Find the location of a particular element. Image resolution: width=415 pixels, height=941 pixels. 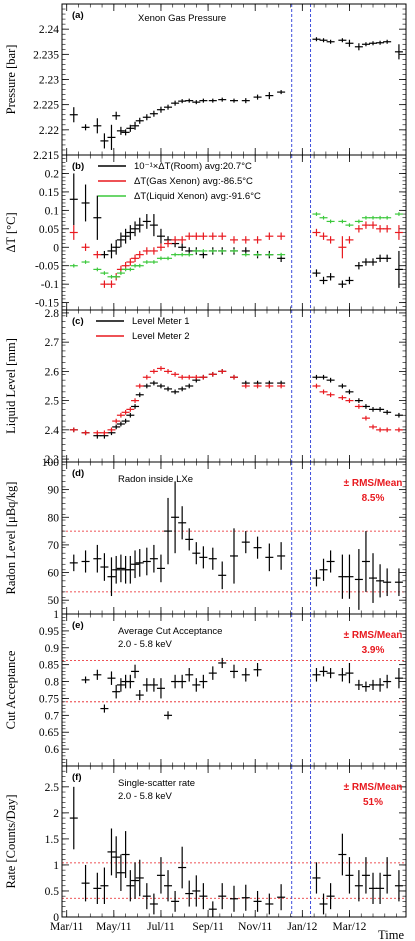

y-tick-label: 2.225 is located at coordinates (46, 106).